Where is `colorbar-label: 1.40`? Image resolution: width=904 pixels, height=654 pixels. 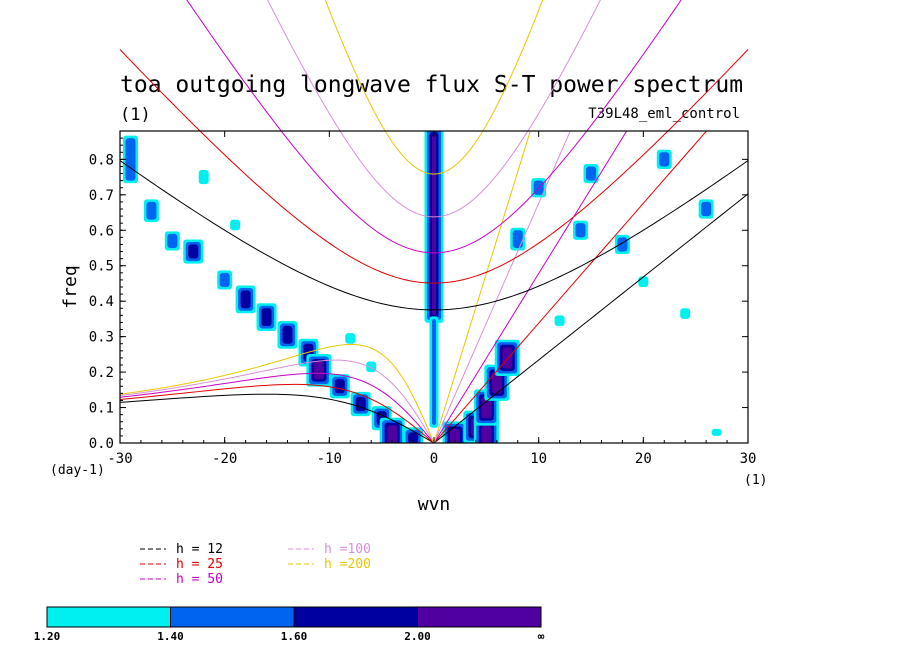 colorbar-label: 1.40 is located at coordinates (170, 636).